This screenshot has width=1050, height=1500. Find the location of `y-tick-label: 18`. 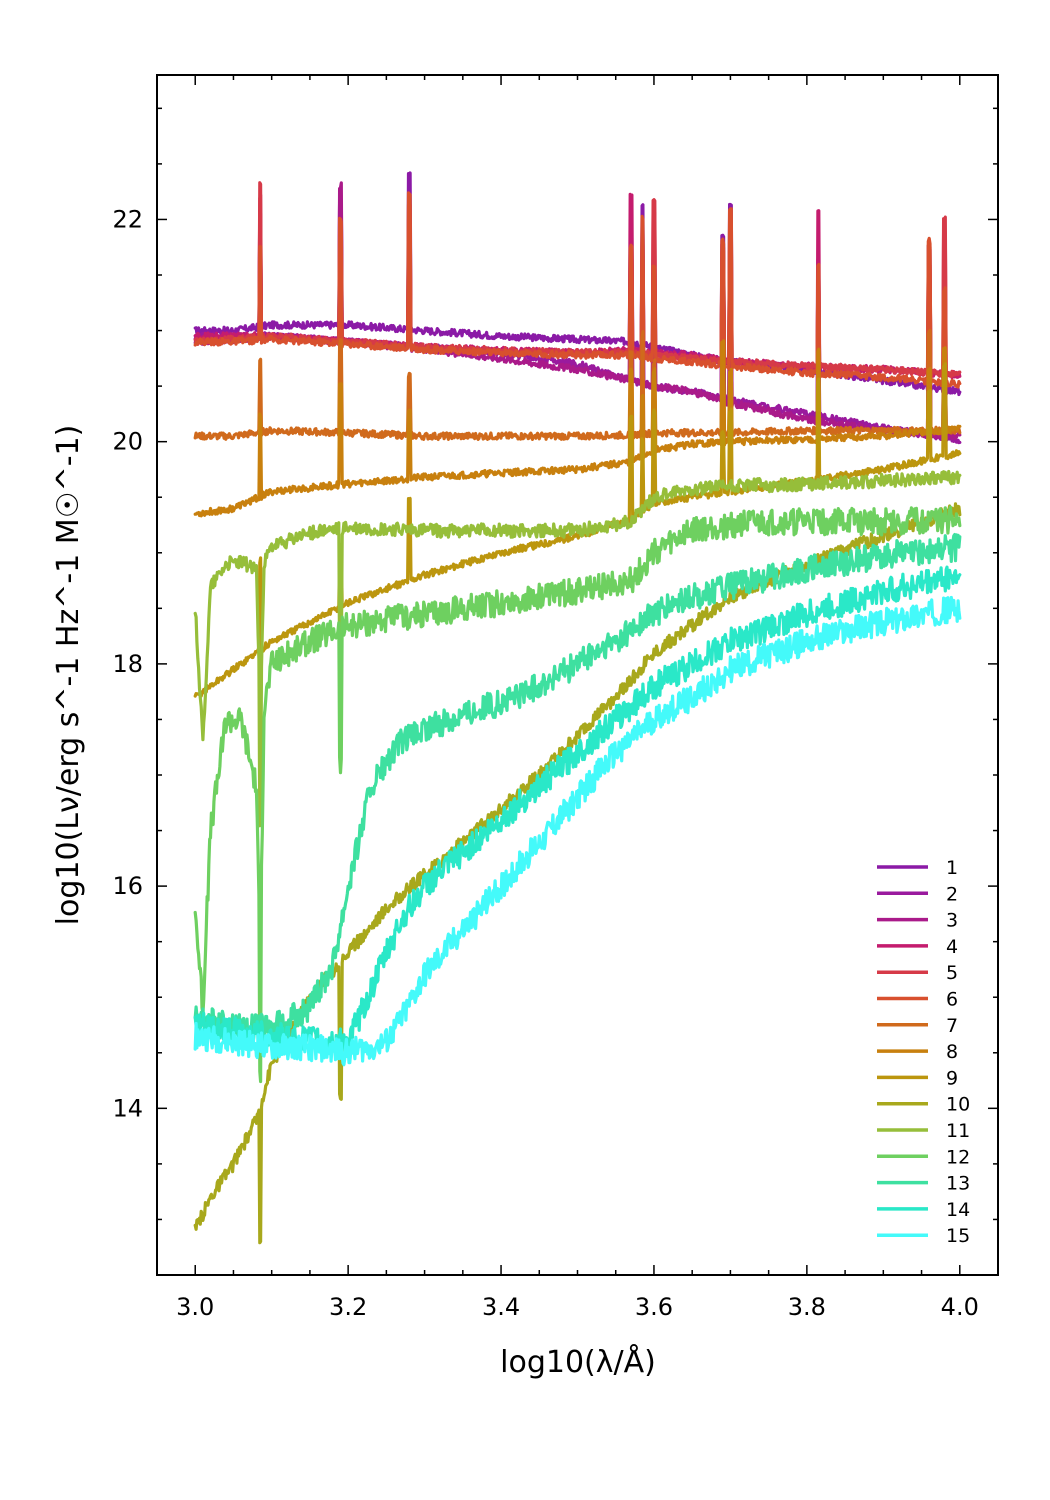

y-tick-label: 18 is located at coordinates (127, 664).